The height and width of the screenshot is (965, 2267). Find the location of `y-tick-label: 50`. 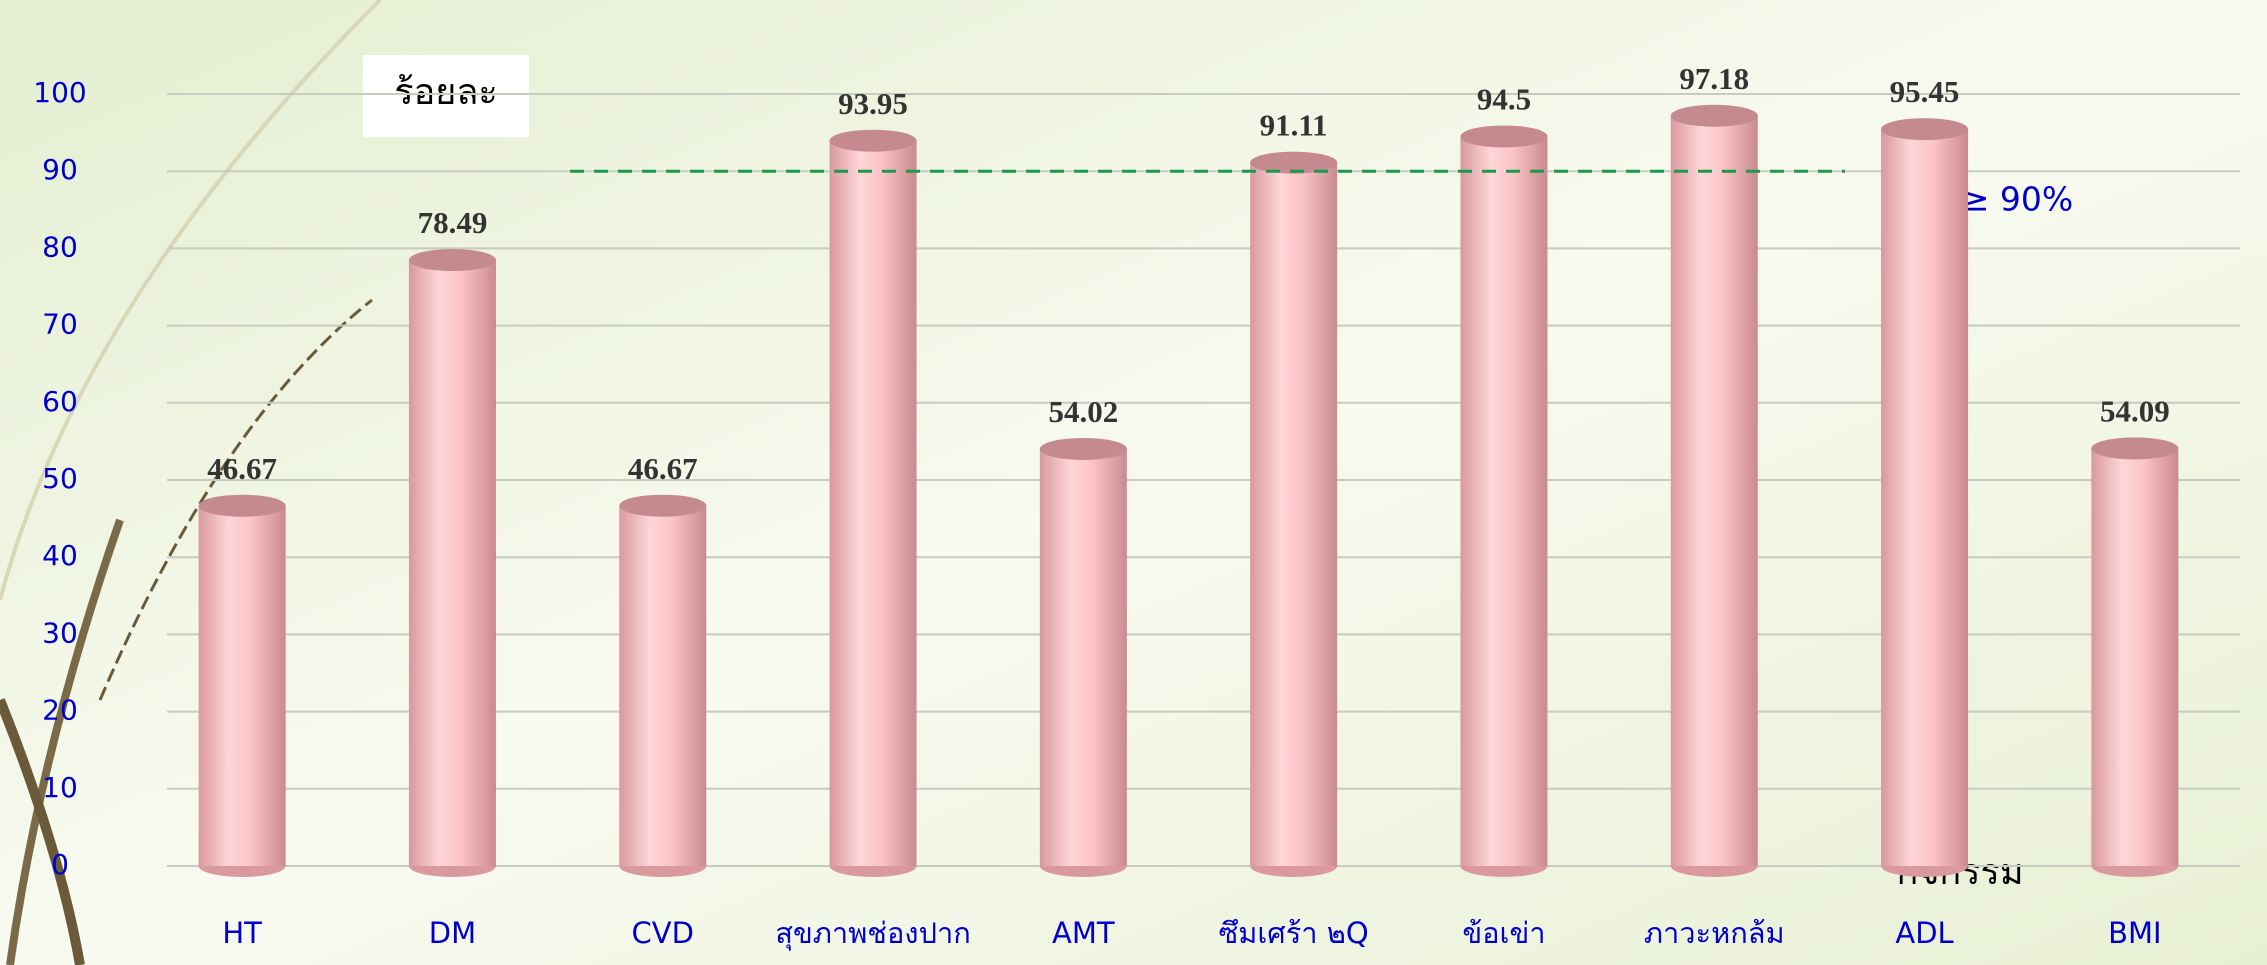

y-tick-label: 50 is located at coordinates (60, 478).